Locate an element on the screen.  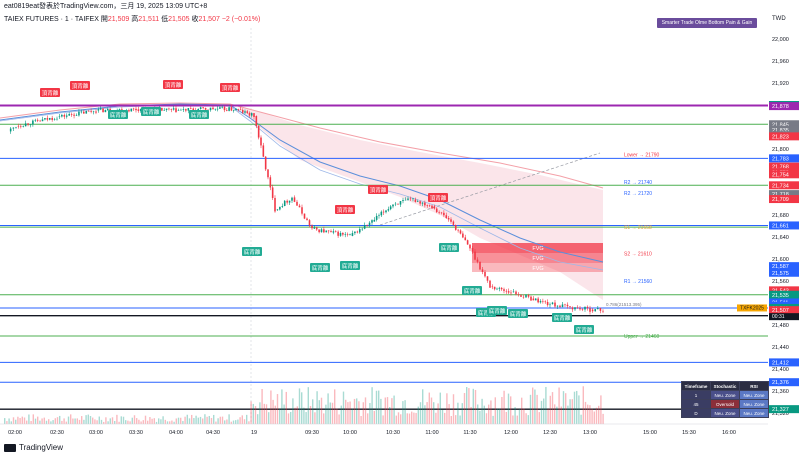
tradingview-footer: TradingView is located at coordinates (33, 448).